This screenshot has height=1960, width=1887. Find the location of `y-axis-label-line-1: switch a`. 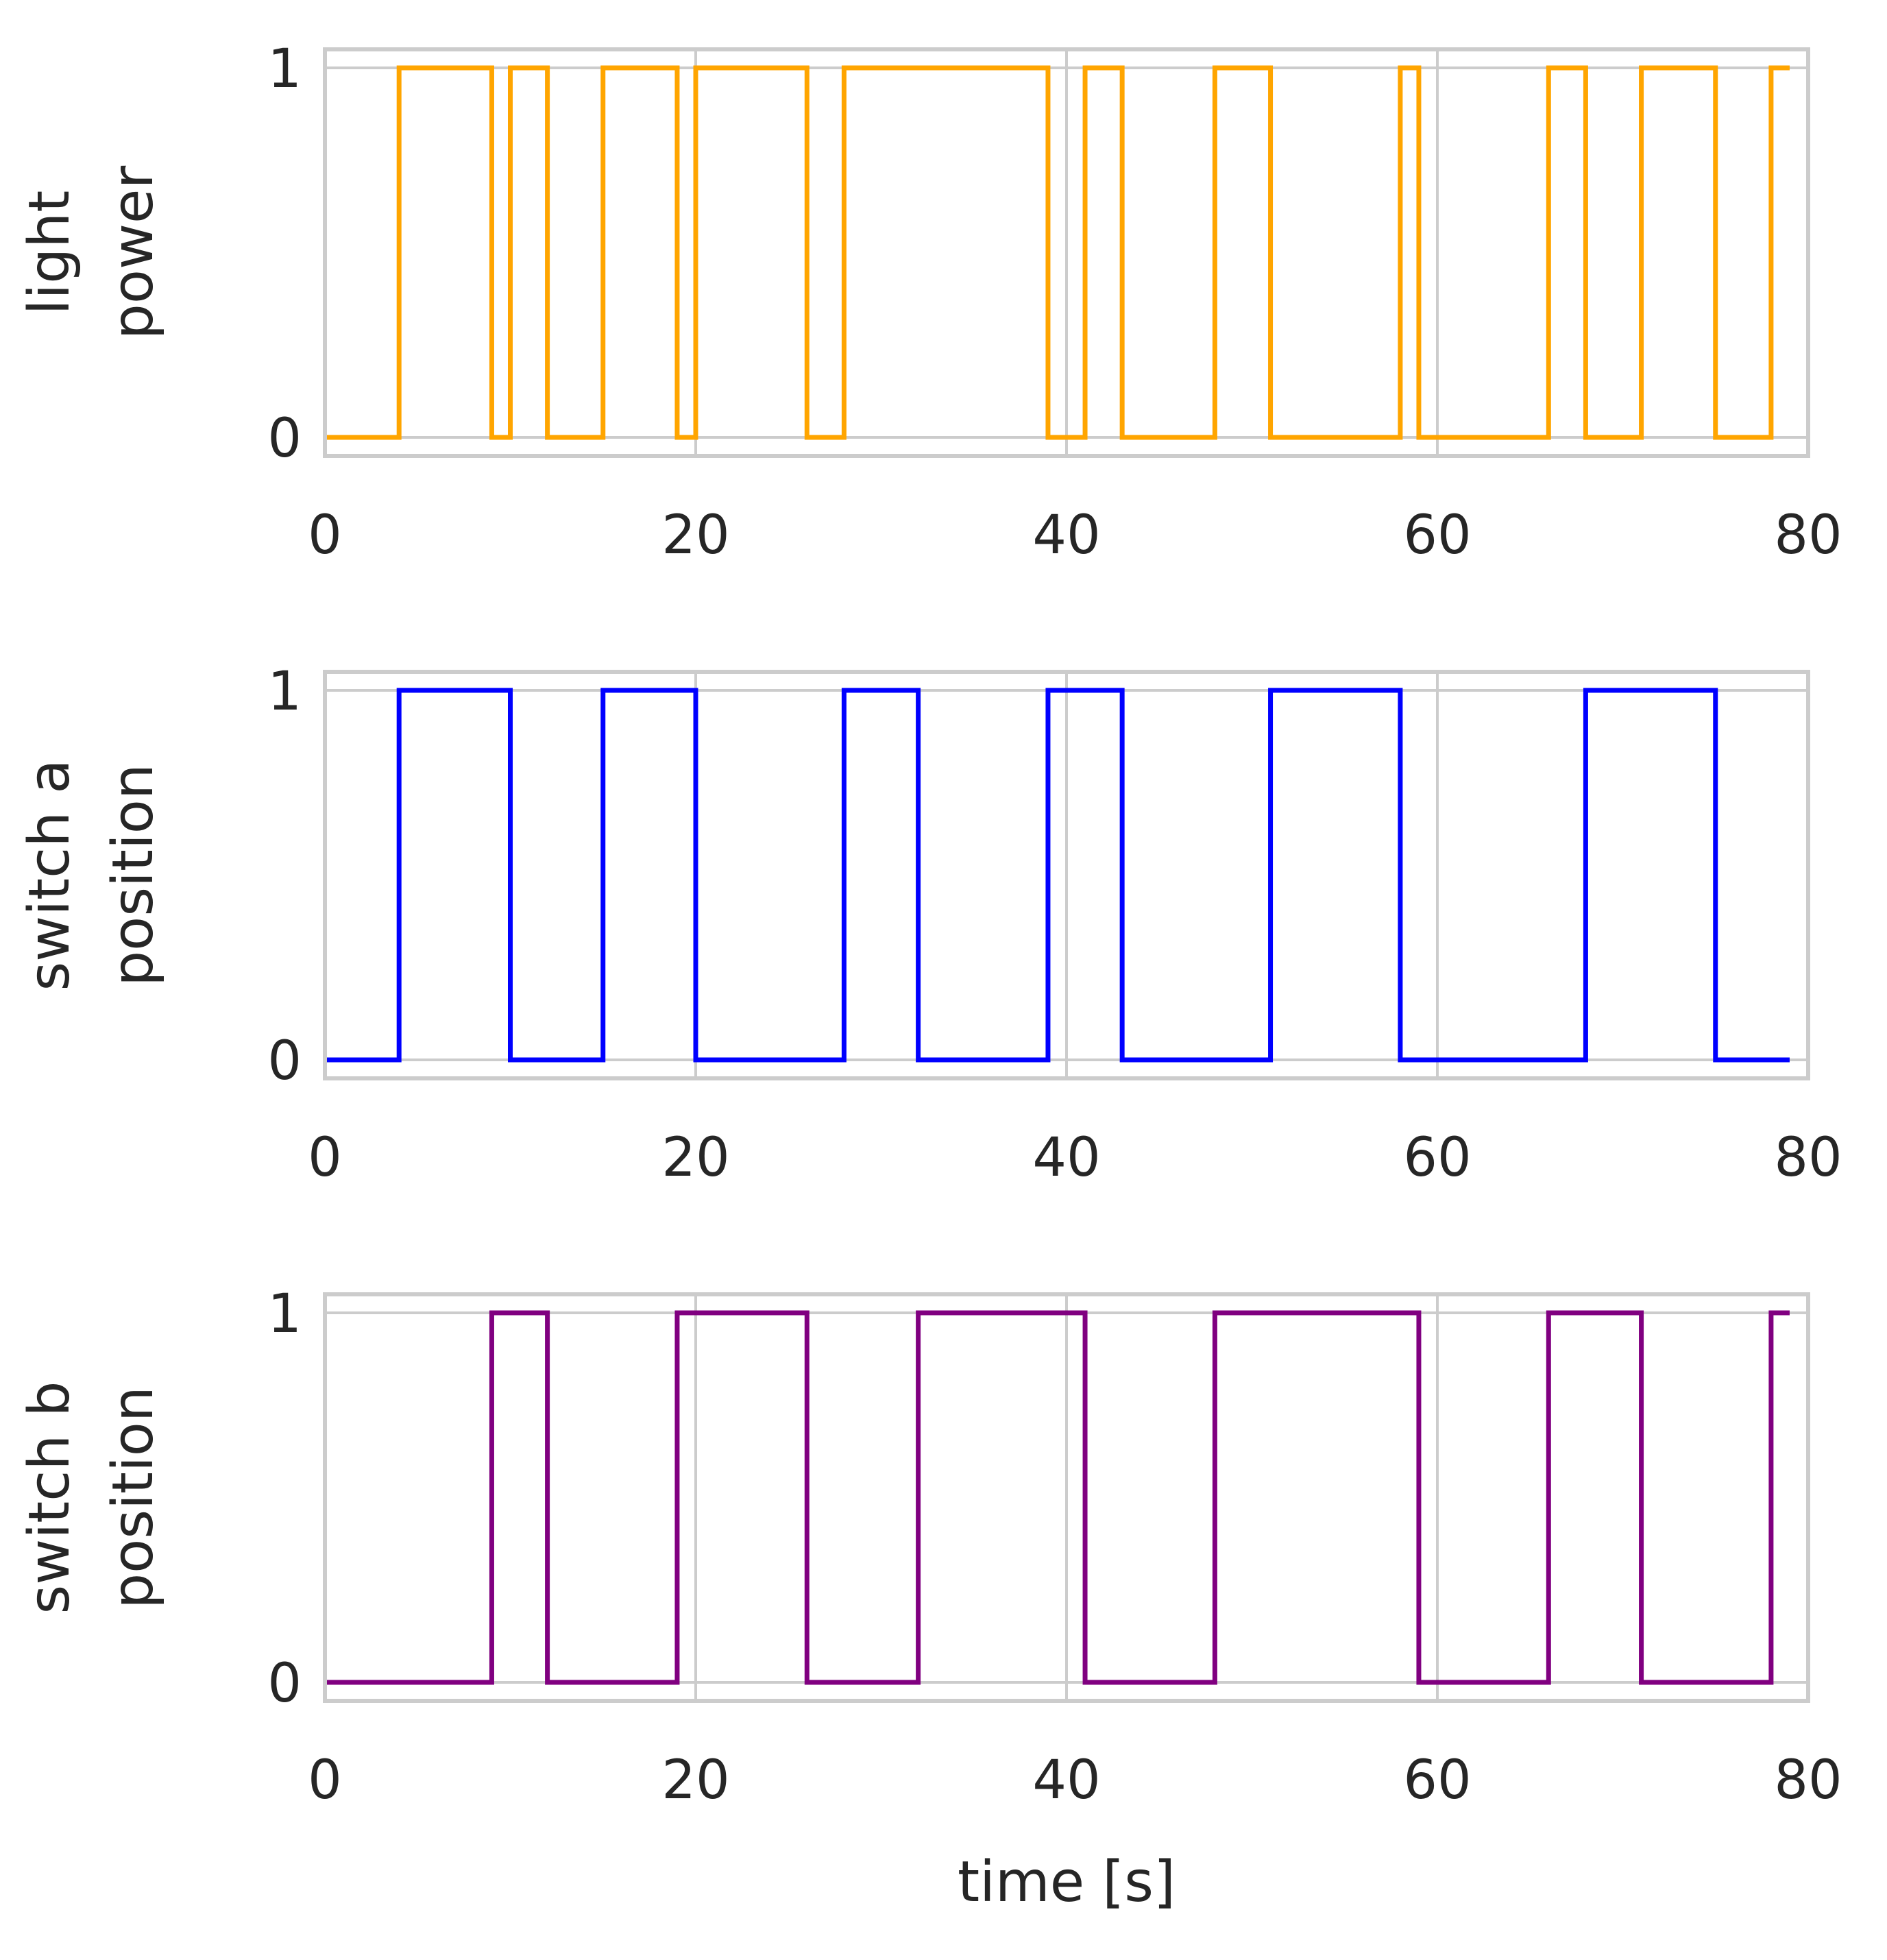

y-axis-label-line-1: switch a is located at coordinates (49, 875).